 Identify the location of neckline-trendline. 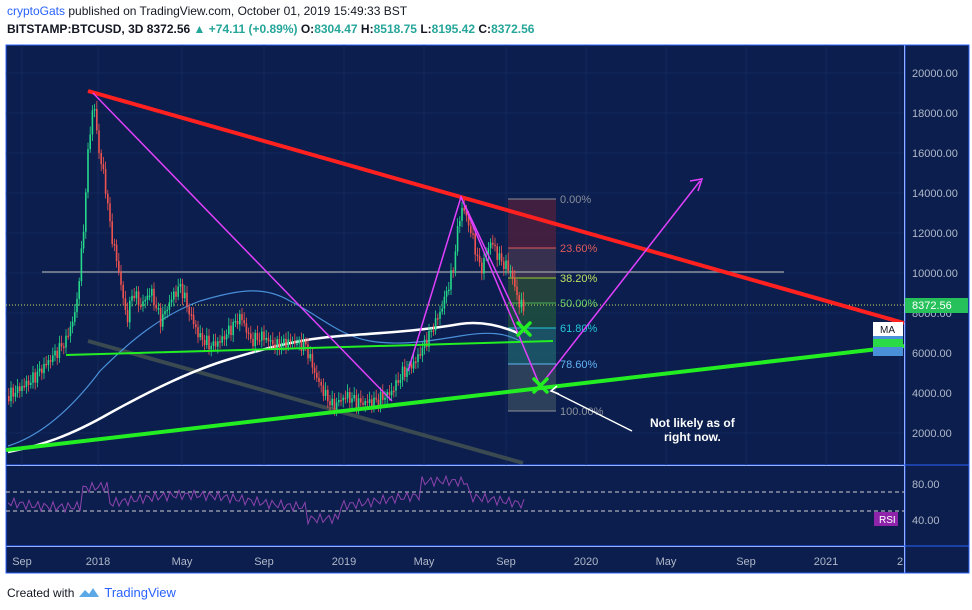
(309, 348).